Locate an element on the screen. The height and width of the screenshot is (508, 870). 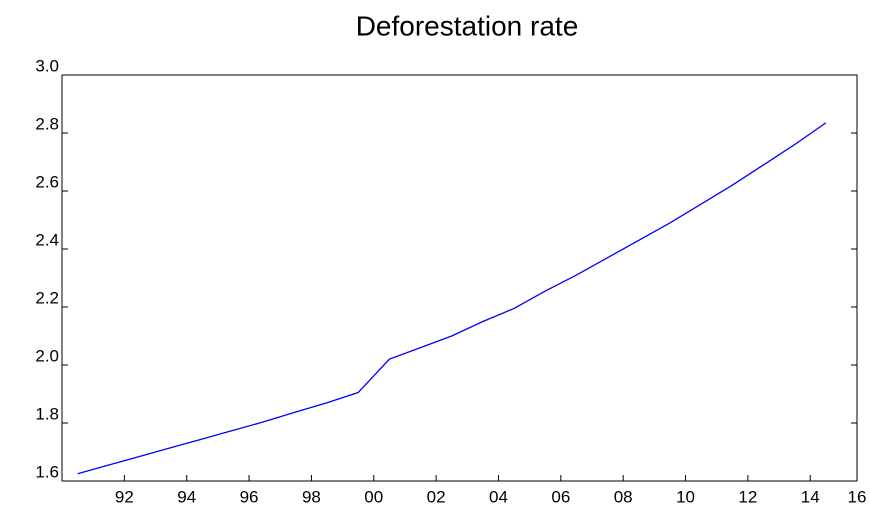
y-tick-label: 1.8 is located at coordinates (47, 413).